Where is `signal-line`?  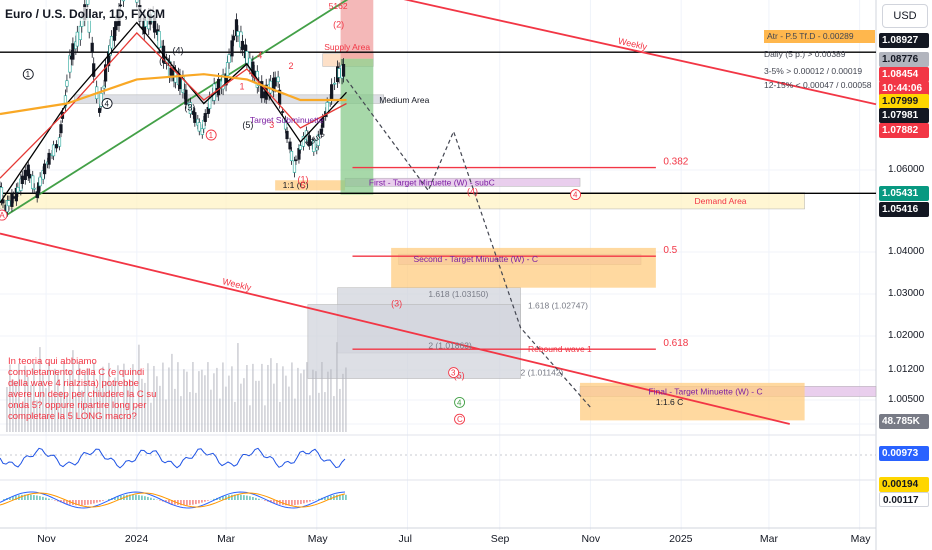
signal-line is located at coordinates (173, 500).